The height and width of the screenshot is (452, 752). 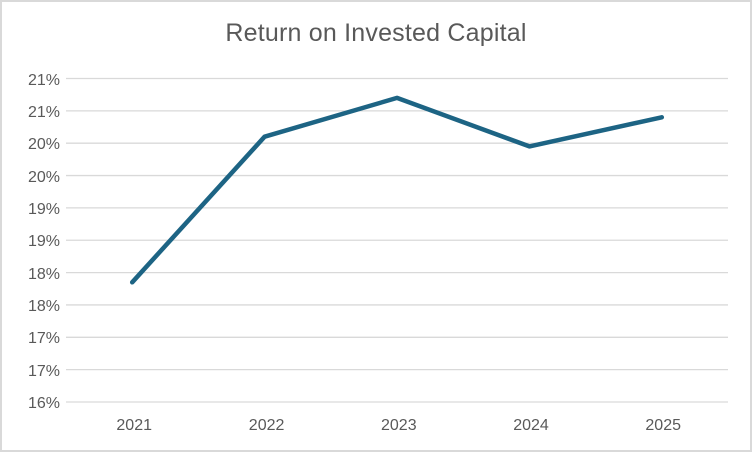 I want to click on x-axis-category-label: 2021, so click(x=134, y=425).